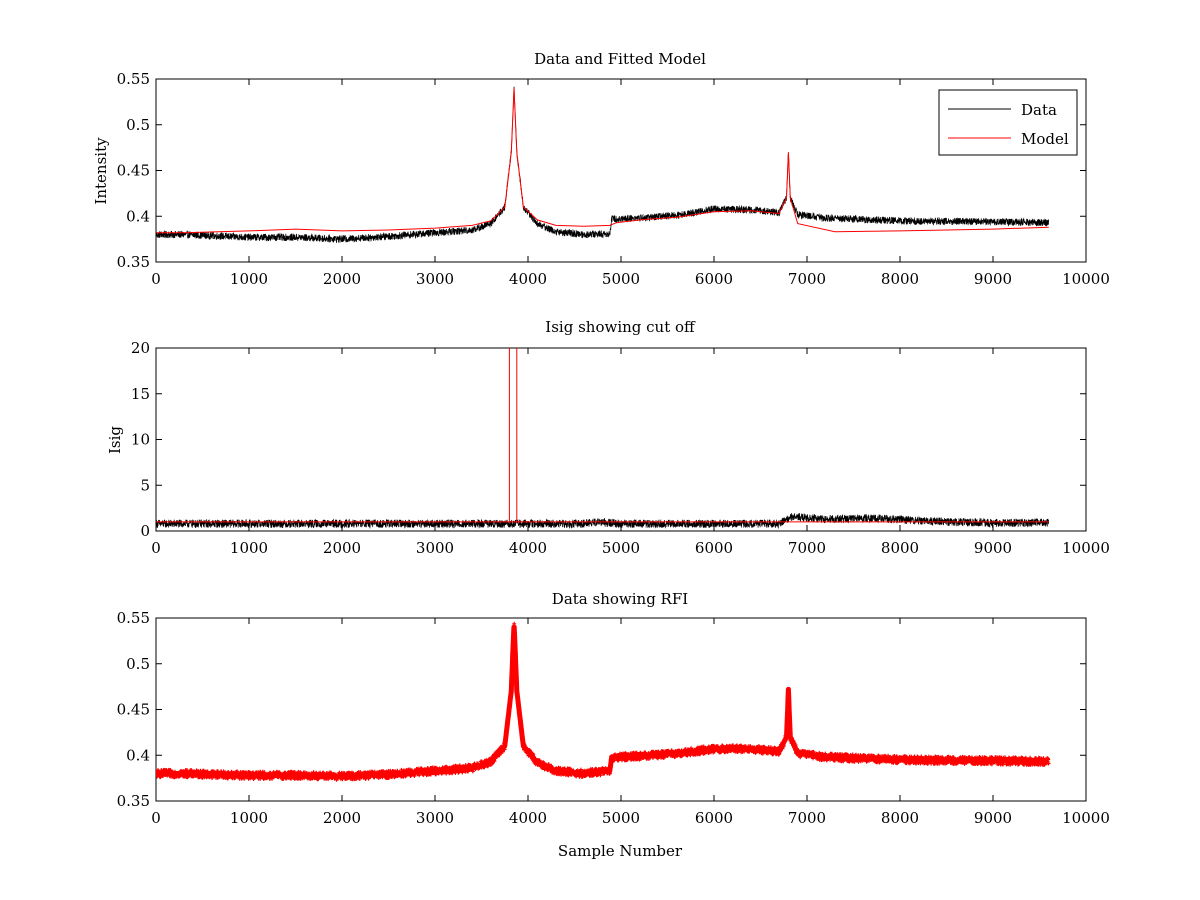 Image resolution: width=1200 pixels, height=900 pixels. I want to click on legend-box, so click(1008, 122).